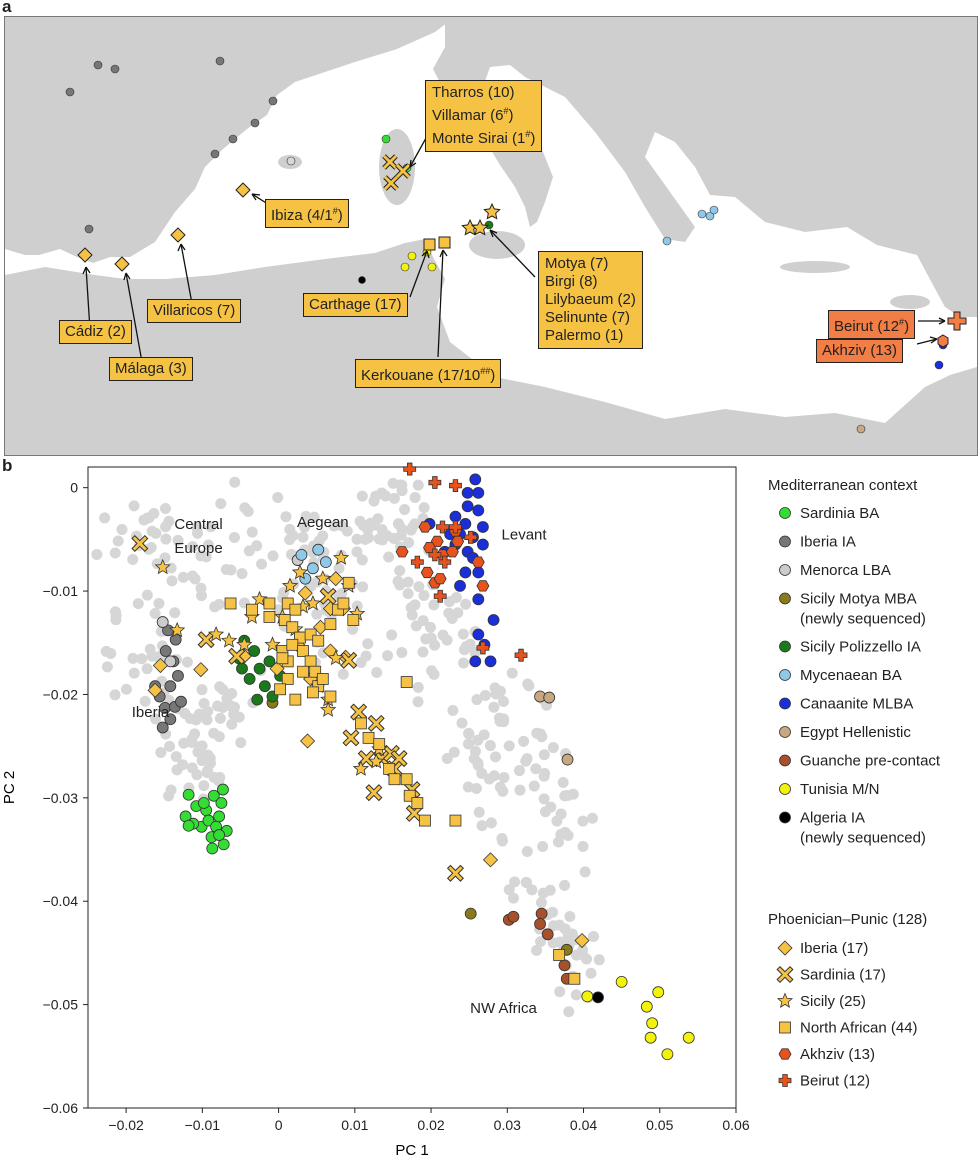 This screenshot has height=1167, width=980. I want to click on legend-title-context: Mediterranean context, so click(843, 485).